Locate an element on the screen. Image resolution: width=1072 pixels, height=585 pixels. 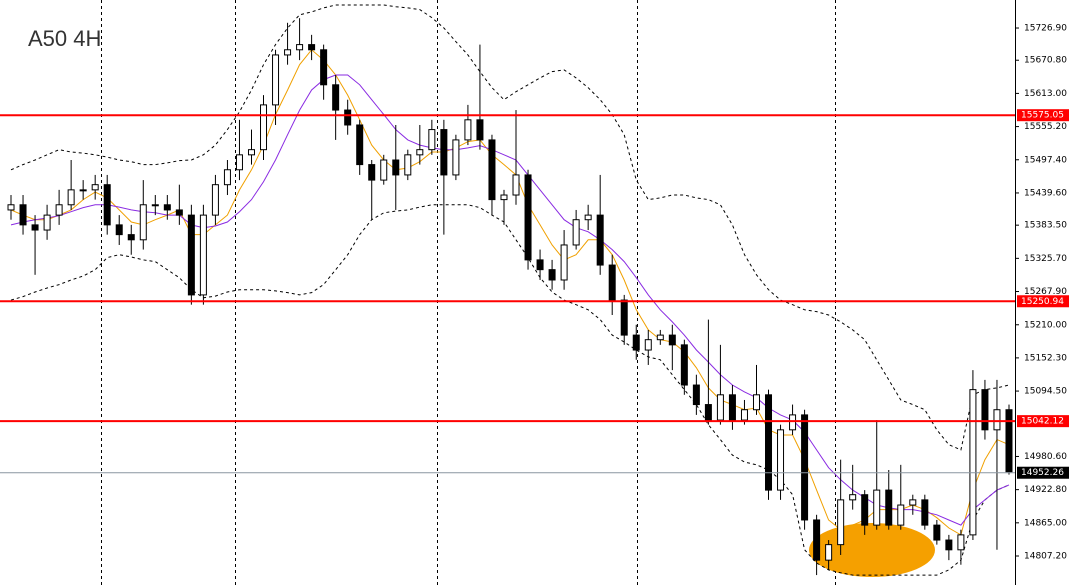
y-tick-label: 15555.20 is located at coordinates (1045, 127).